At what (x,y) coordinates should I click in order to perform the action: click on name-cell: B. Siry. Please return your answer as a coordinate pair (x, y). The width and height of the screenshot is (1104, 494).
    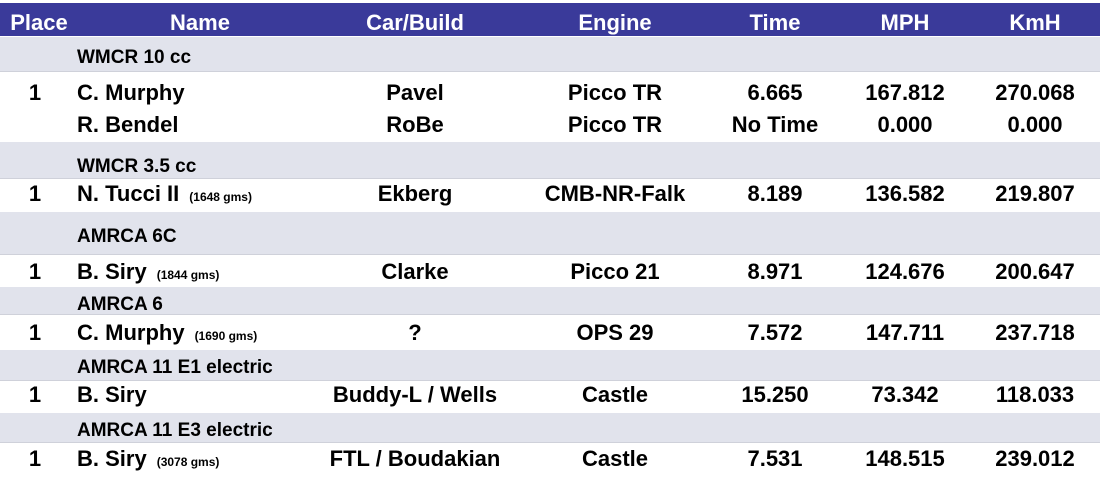
    Looking at the image, I should click on (112, 395).